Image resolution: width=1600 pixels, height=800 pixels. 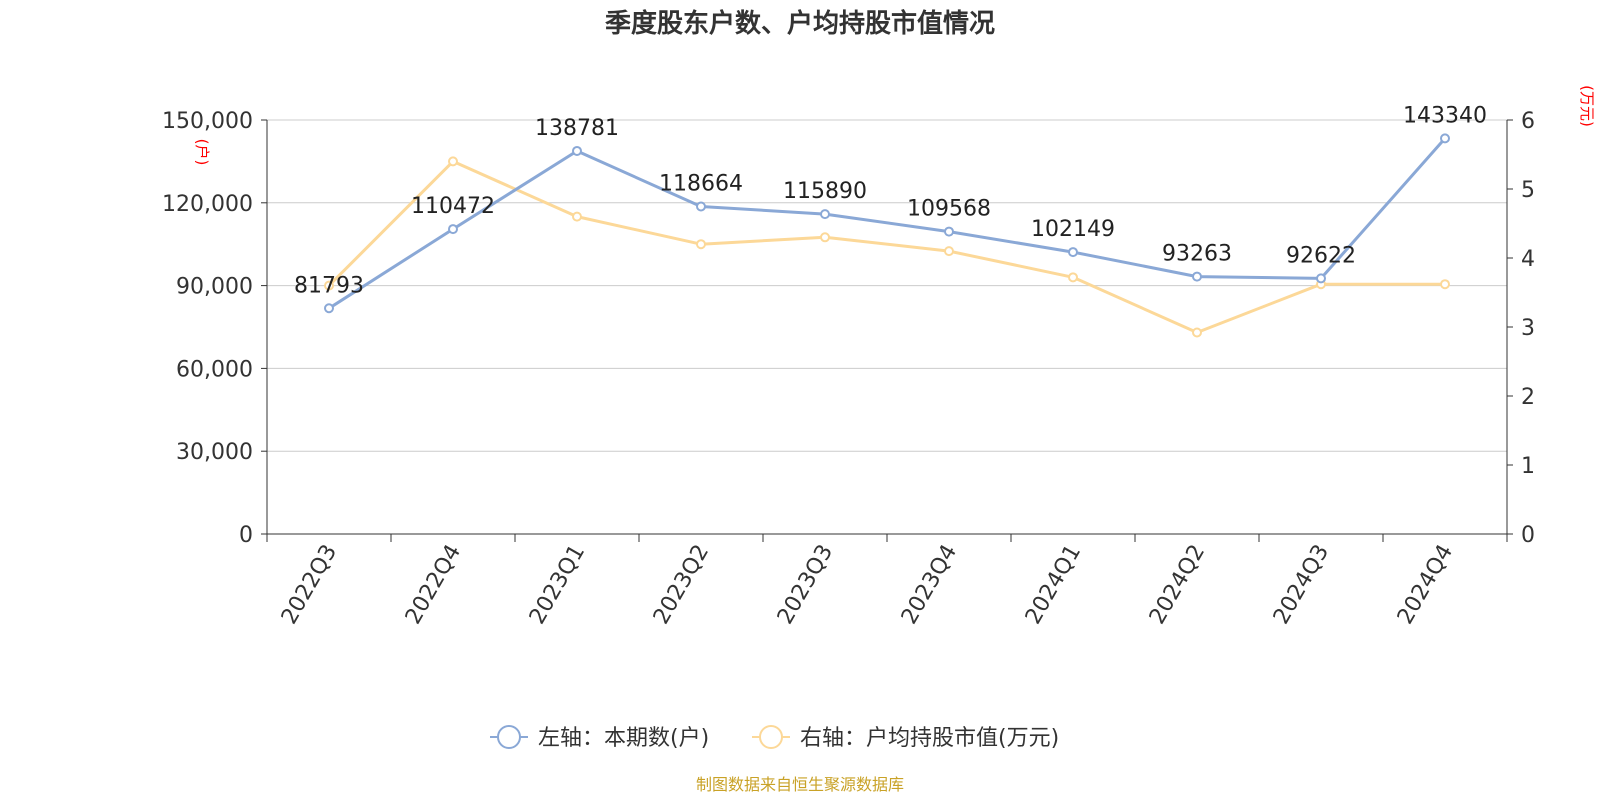 I want to click on x-axis-tick-label: 2024Q1, so click(x=1053, y=585).